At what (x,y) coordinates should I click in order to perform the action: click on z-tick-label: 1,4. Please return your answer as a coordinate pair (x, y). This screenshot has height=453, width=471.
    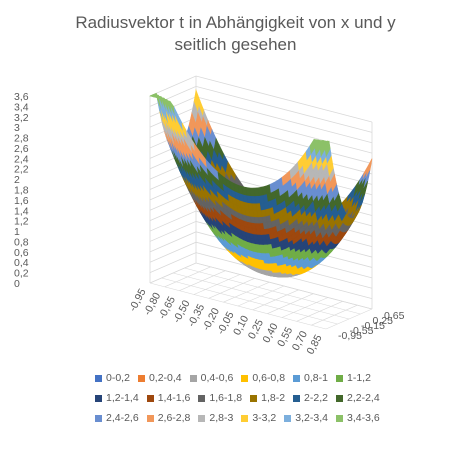
    Looking at the image, I should click on (21, 211).